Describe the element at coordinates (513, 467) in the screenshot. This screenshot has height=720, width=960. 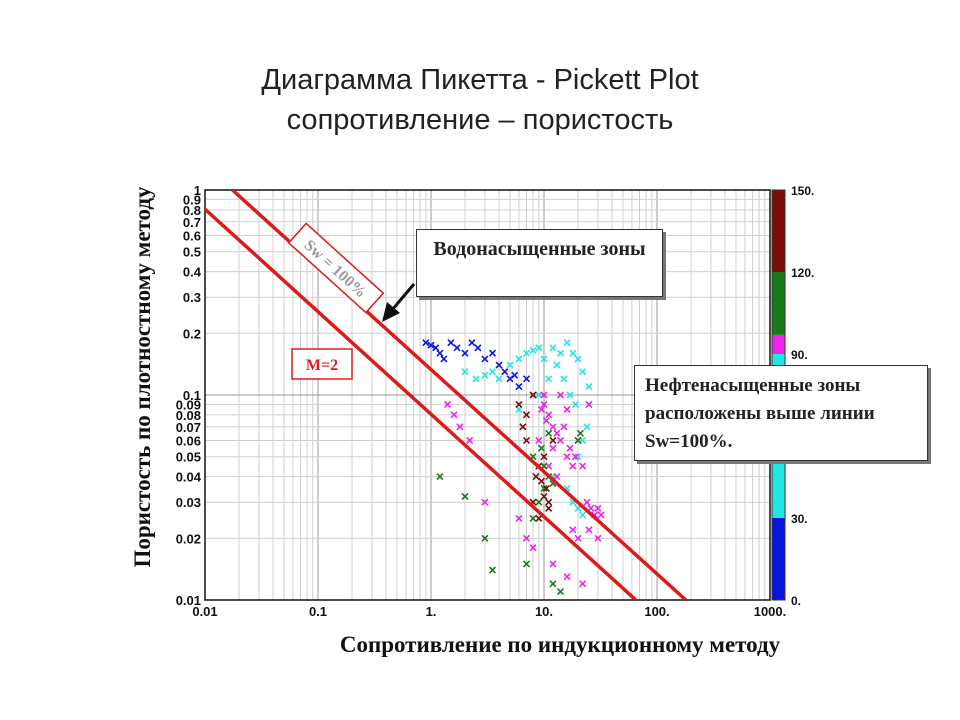
I see `scatter-points` at that location.